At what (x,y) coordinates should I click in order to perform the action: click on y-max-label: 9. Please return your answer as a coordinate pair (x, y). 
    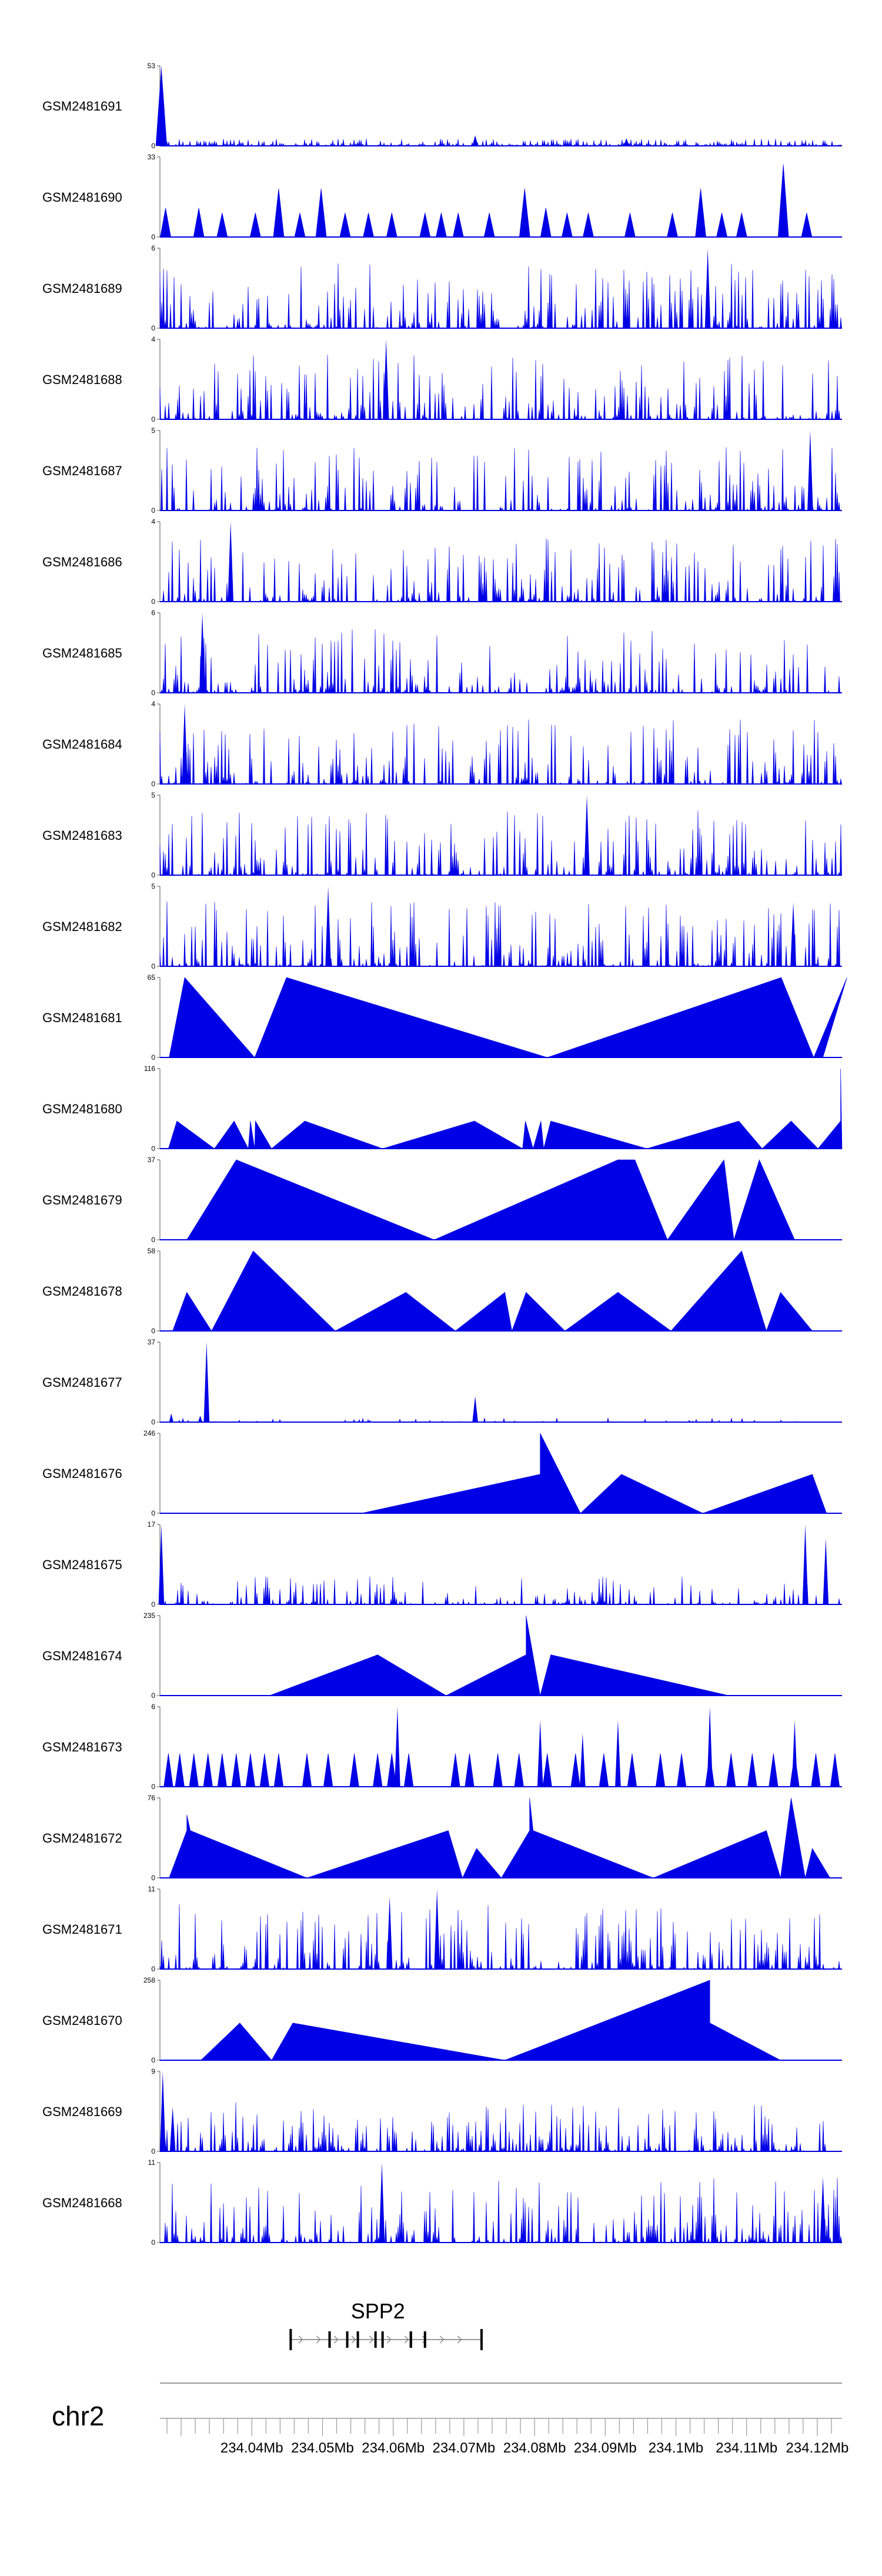
    Looking at the image, I should click on (153, 2071).